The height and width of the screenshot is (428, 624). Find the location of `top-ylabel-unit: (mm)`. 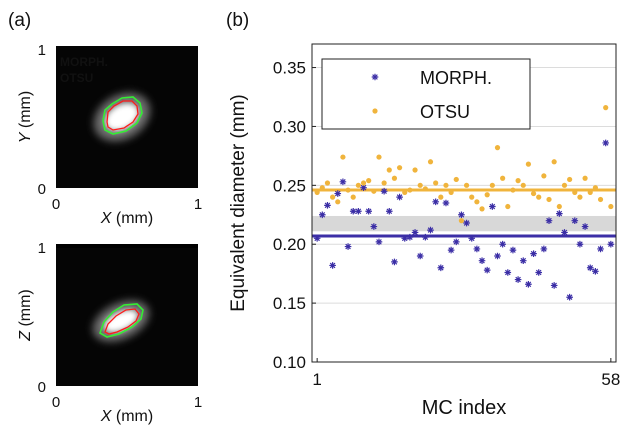

top-ylabel-unit: (mm) is located at coordinates (25, 112).